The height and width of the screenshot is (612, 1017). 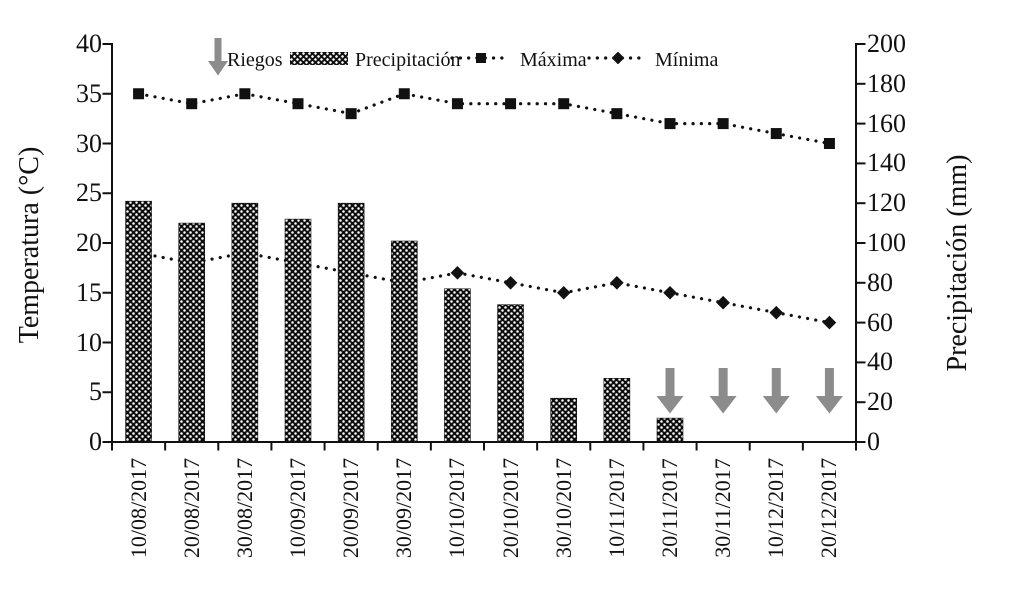 What do you see at coordinates (669, 508) in the screenshot?
I see `date-label: 20/11/2017` at bounding box center [669, 508].